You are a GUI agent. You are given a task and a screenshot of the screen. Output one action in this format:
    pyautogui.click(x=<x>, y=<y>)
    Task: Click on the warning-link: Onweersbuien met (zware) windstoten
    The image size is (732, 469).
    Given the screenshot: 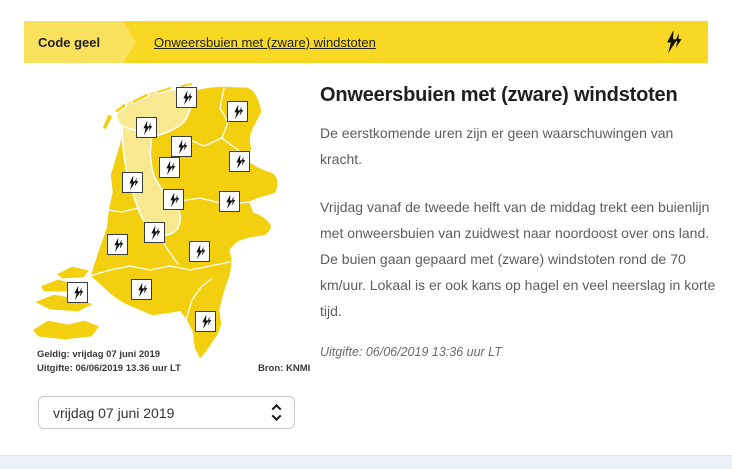 What is the action you would take?
    pyautogui.click(x=265, y=42)
    